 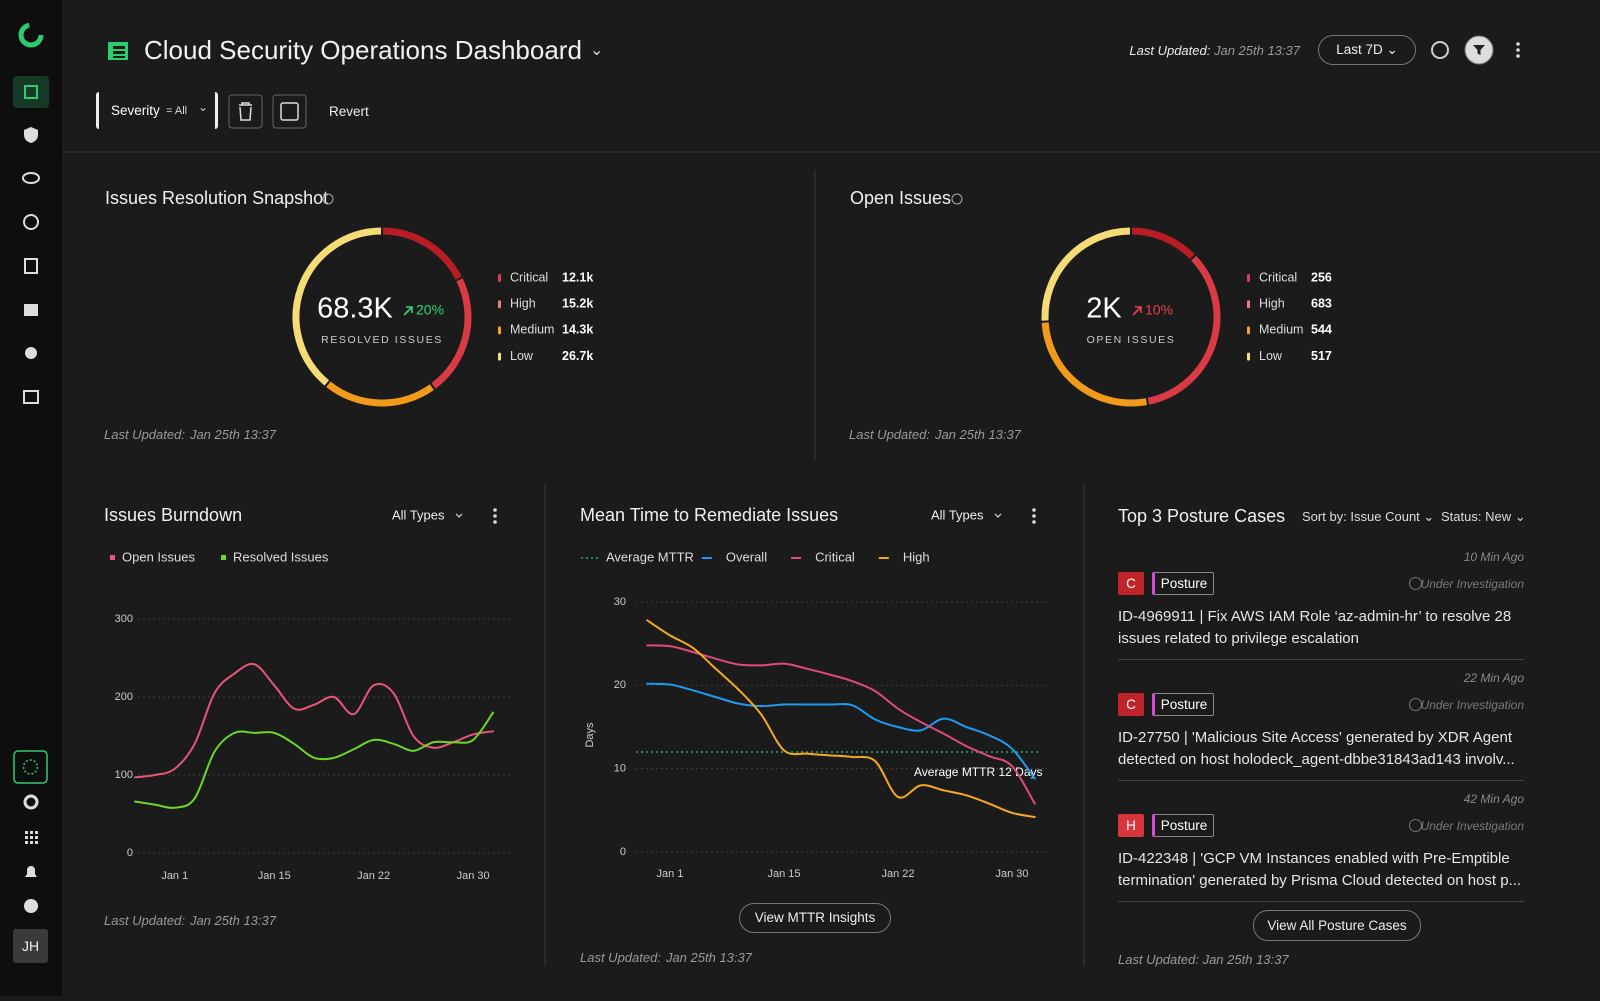 What do you see at coordinates (815, 918) in the screenshot?
I see `view-insights-button: View MTTR Insights` at bounding box center [815, 918].